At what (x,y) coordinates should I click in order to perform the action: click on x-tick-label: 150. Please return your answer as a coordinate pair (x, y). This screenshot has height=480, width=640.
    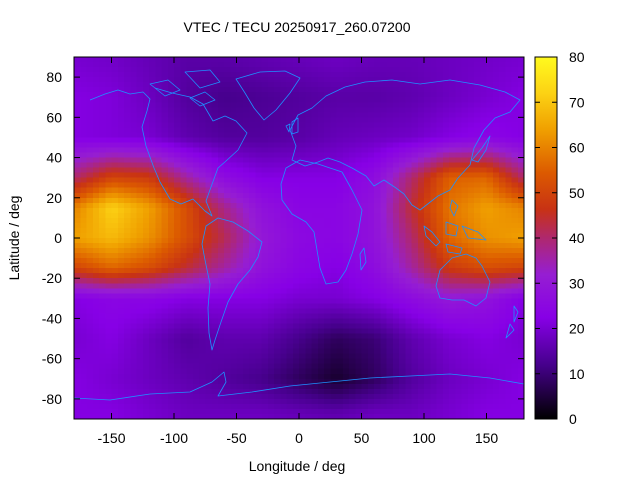
    Looking at the image, I should click on (487, 438).